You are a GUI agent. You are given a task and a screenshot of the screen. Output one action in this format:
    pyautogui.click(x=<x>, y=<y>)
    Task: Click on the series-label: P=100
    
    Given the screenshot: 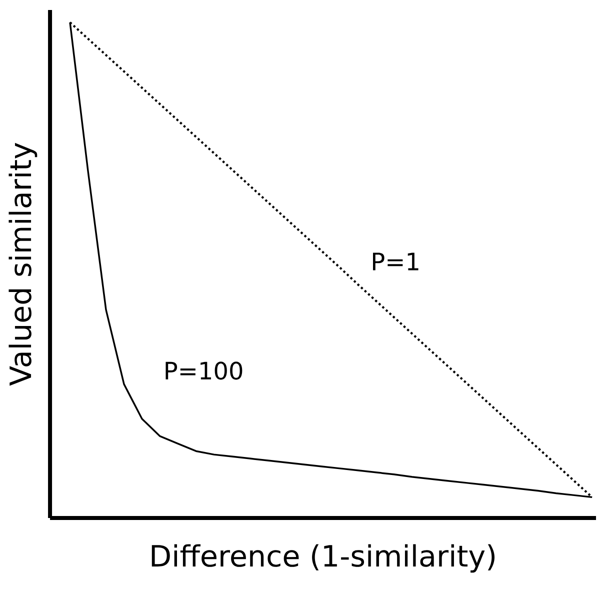 What is the action you would take?
    pyautogui.click(x=204, y=371)
    